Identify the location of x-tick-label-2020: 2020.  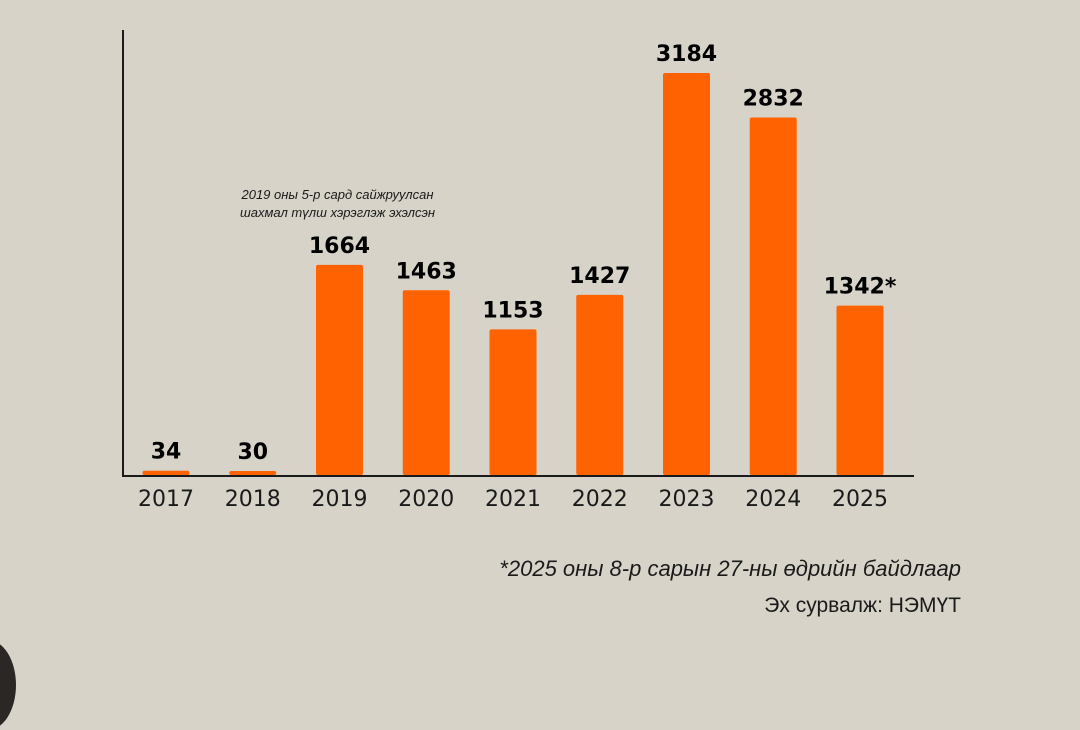
(426, 499).